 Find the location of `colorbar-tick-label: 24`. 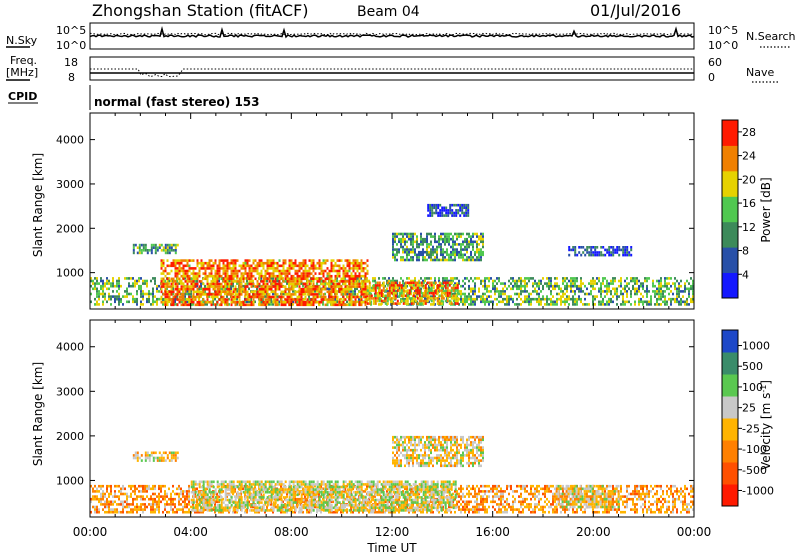

colorbar-tick-label: 24 is located at coordinates (749, 156).